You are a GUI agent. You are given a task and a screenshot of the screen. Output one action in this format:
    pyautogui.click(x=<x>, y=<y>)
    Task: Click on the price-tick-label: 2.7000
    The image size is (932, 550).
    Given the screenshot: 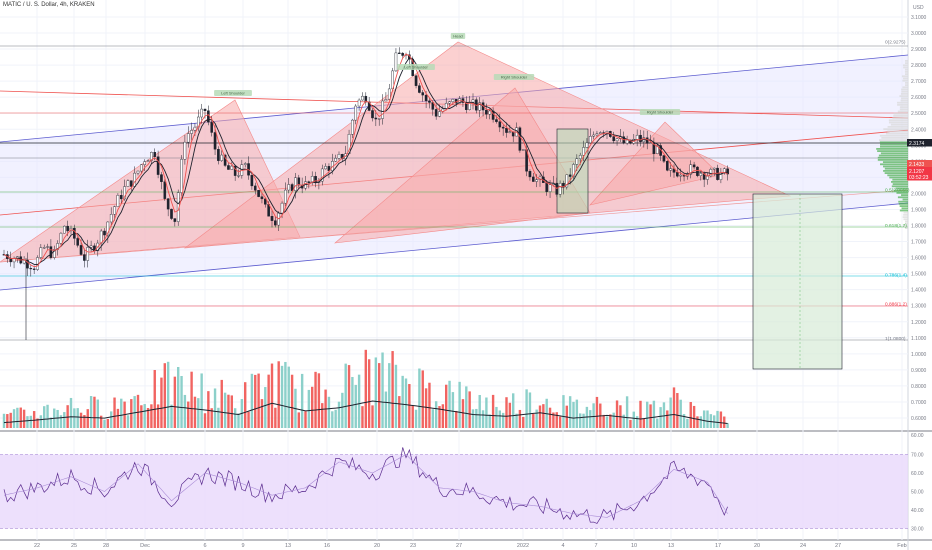 What is the action you would take?
    pyautogui.click(x=919, y=82)
    